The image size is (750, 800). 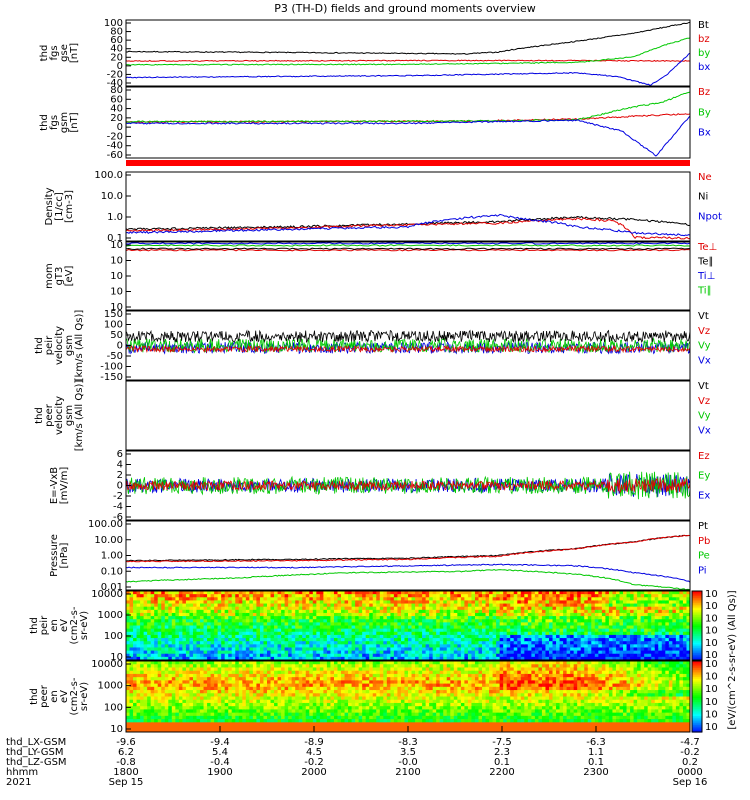 What do you see at coordinates (704, 133) in the screenshot?
I see `legend-label: Bx` at bounding box center [704, 133].